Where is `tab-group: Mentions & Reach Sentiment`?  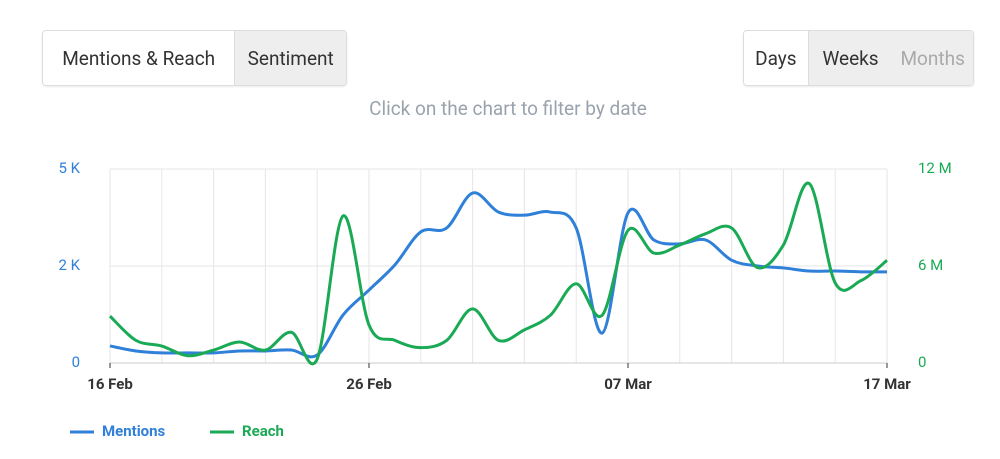 tab-group: Mentions & Reach Sentiment is located at coordinates (194, 58).